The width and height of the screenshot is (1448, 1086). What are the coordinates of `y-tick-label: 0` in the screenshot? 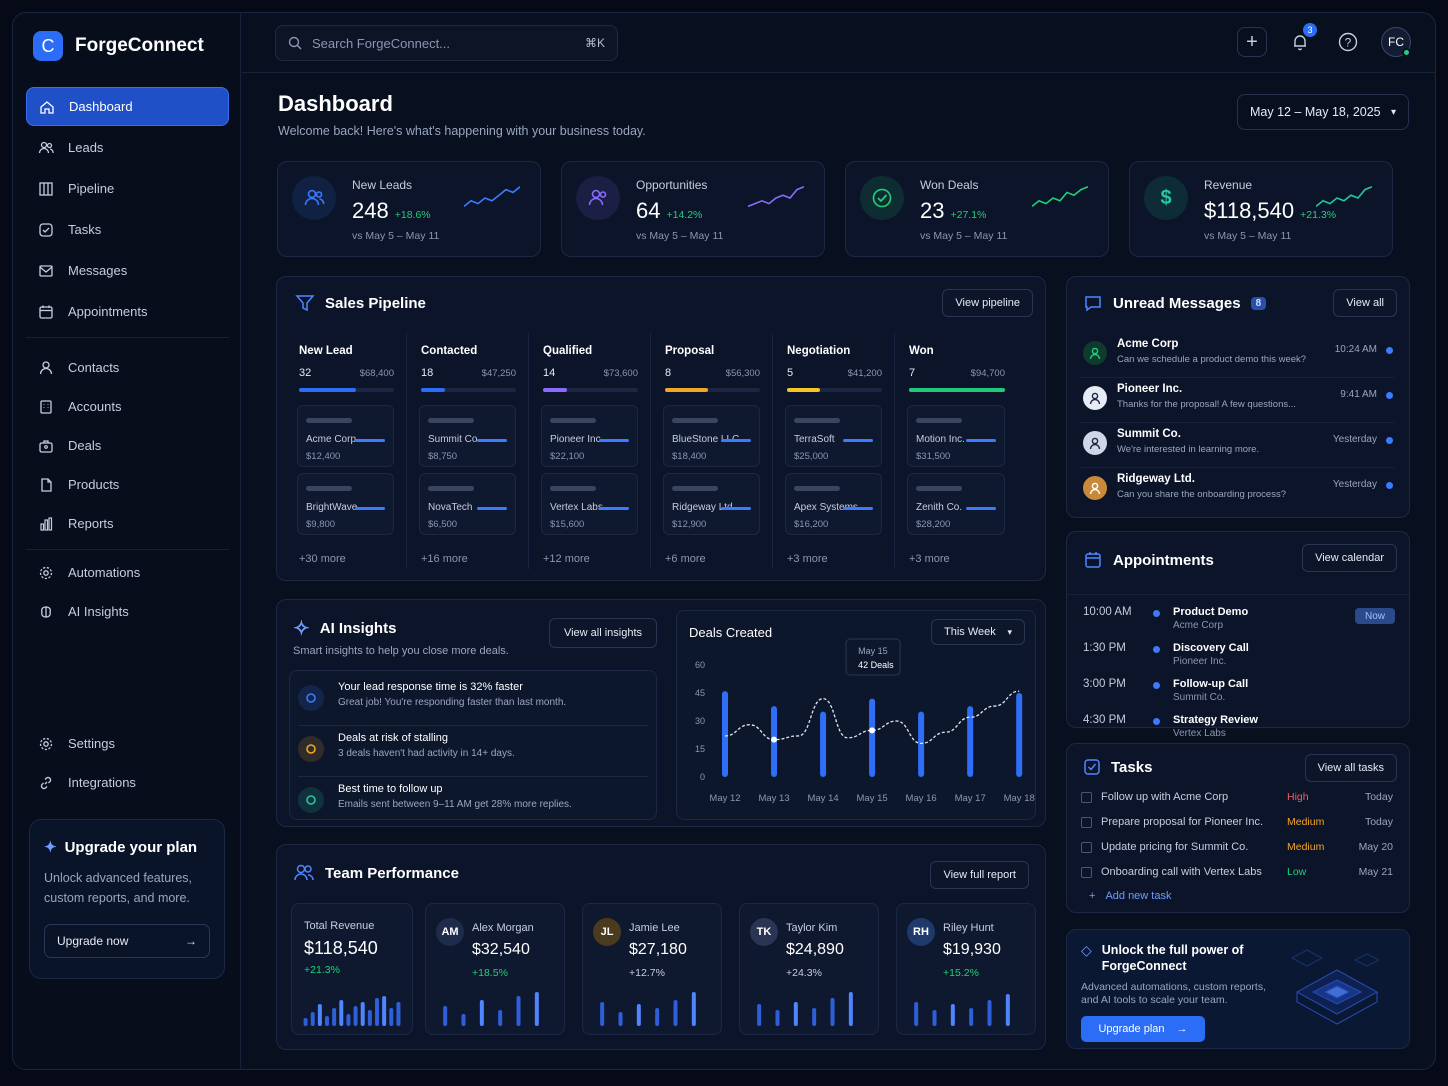 It's located at (702, 777).